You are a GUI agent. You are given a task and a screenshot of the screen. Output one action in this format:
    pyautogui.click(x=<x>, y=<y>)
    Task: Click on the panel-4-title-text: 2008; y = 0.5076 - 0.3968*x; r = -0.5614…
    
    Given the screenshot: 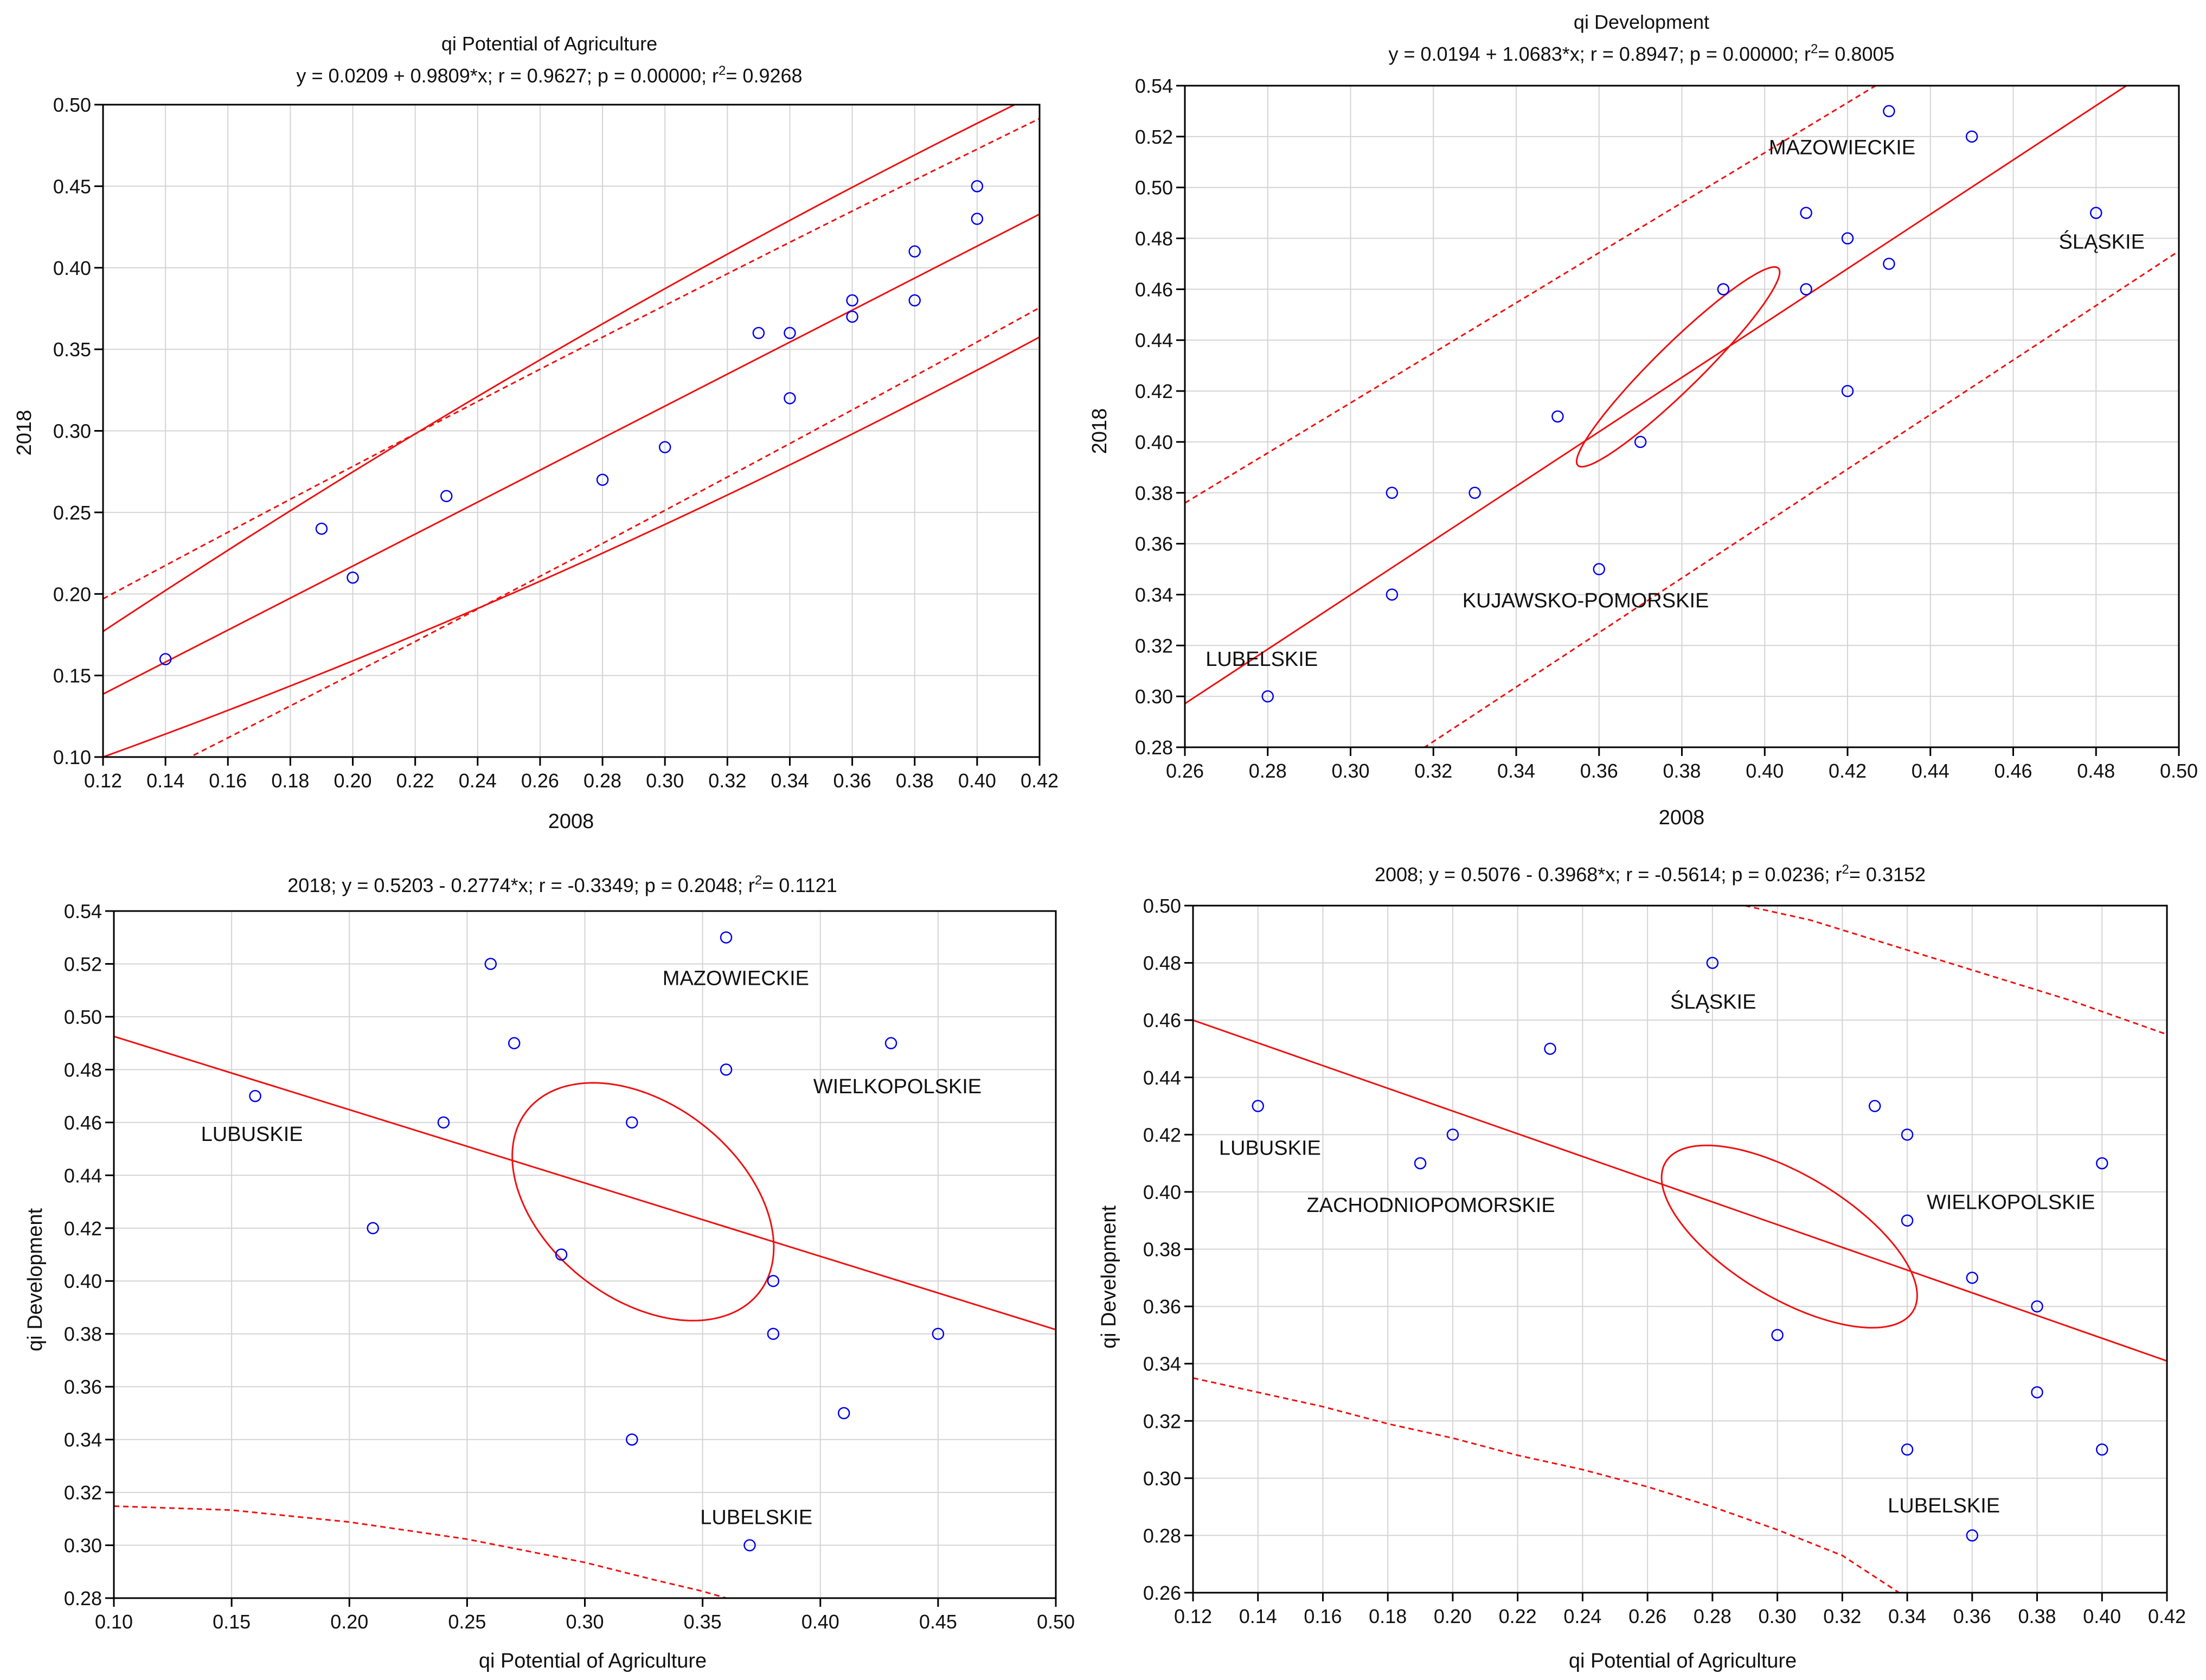 What is the action you would take?
    pyautogui.click(x=1608, y=874)
    